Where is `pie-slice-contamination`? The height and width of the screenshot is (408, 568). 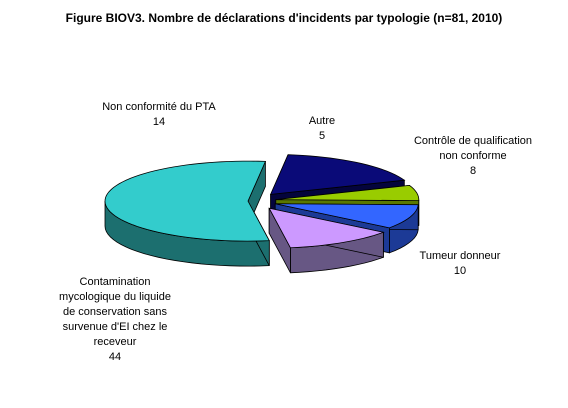 pie-slice-contamination is located at coordinates (187, 201).